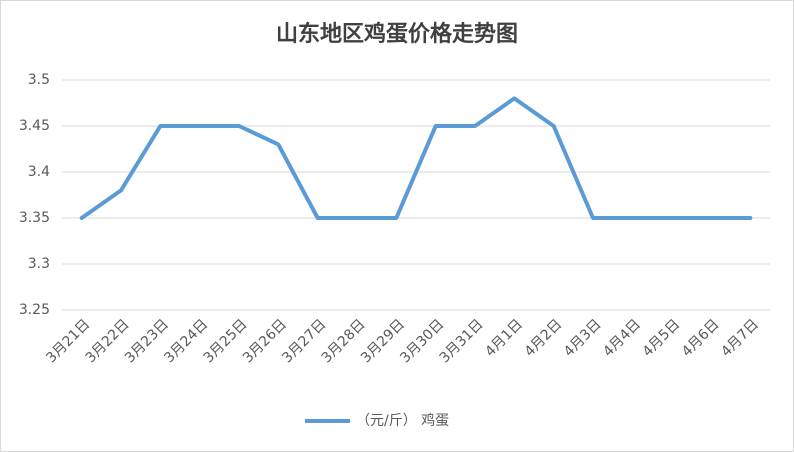  I want to click on y-tick-label: 3.35, so click(34, 218).